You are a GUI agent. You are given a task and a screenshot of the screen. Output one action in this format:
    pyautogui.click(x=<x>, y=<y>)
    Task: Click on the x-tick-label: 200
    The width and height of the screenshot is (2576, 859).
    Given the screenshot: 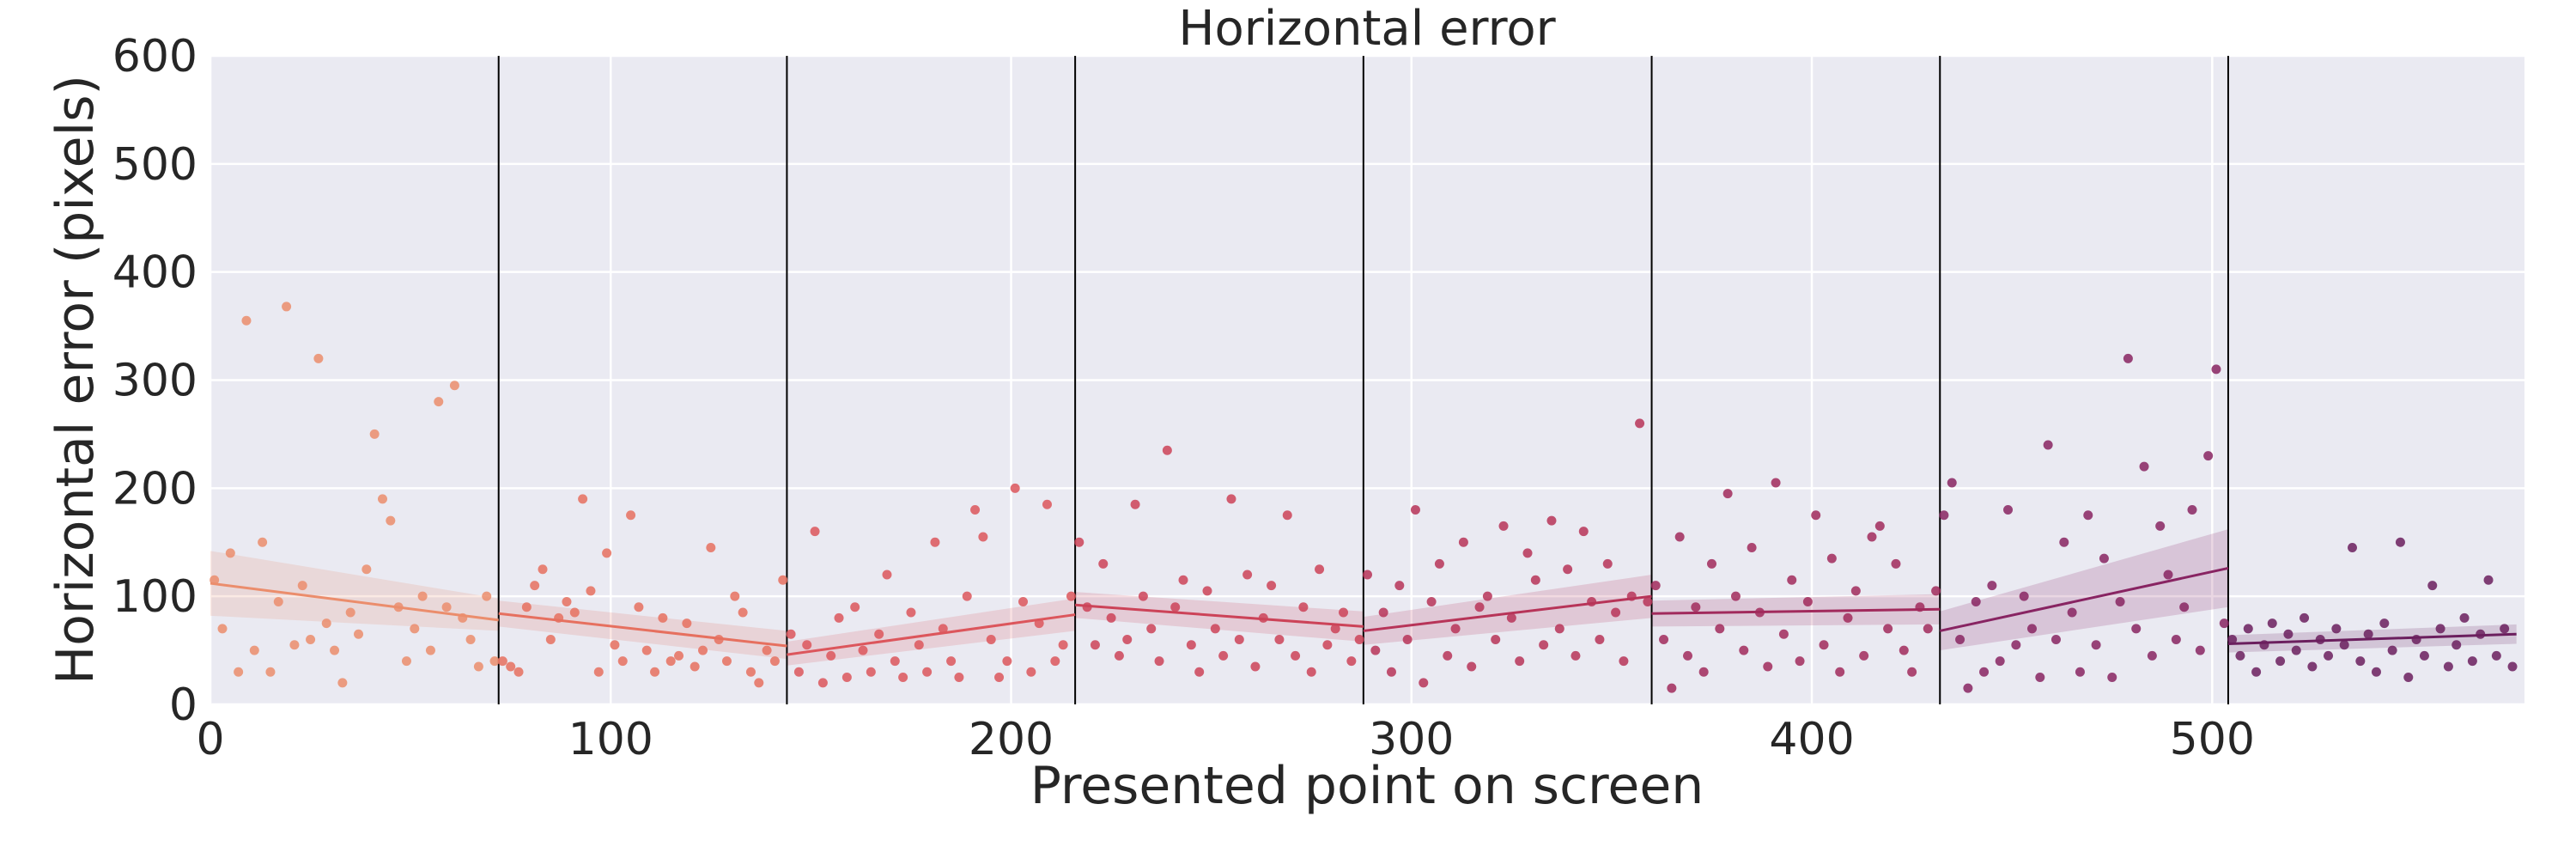 What is the action you would take?
    pyautogui.click(x=1012, y=740)
    